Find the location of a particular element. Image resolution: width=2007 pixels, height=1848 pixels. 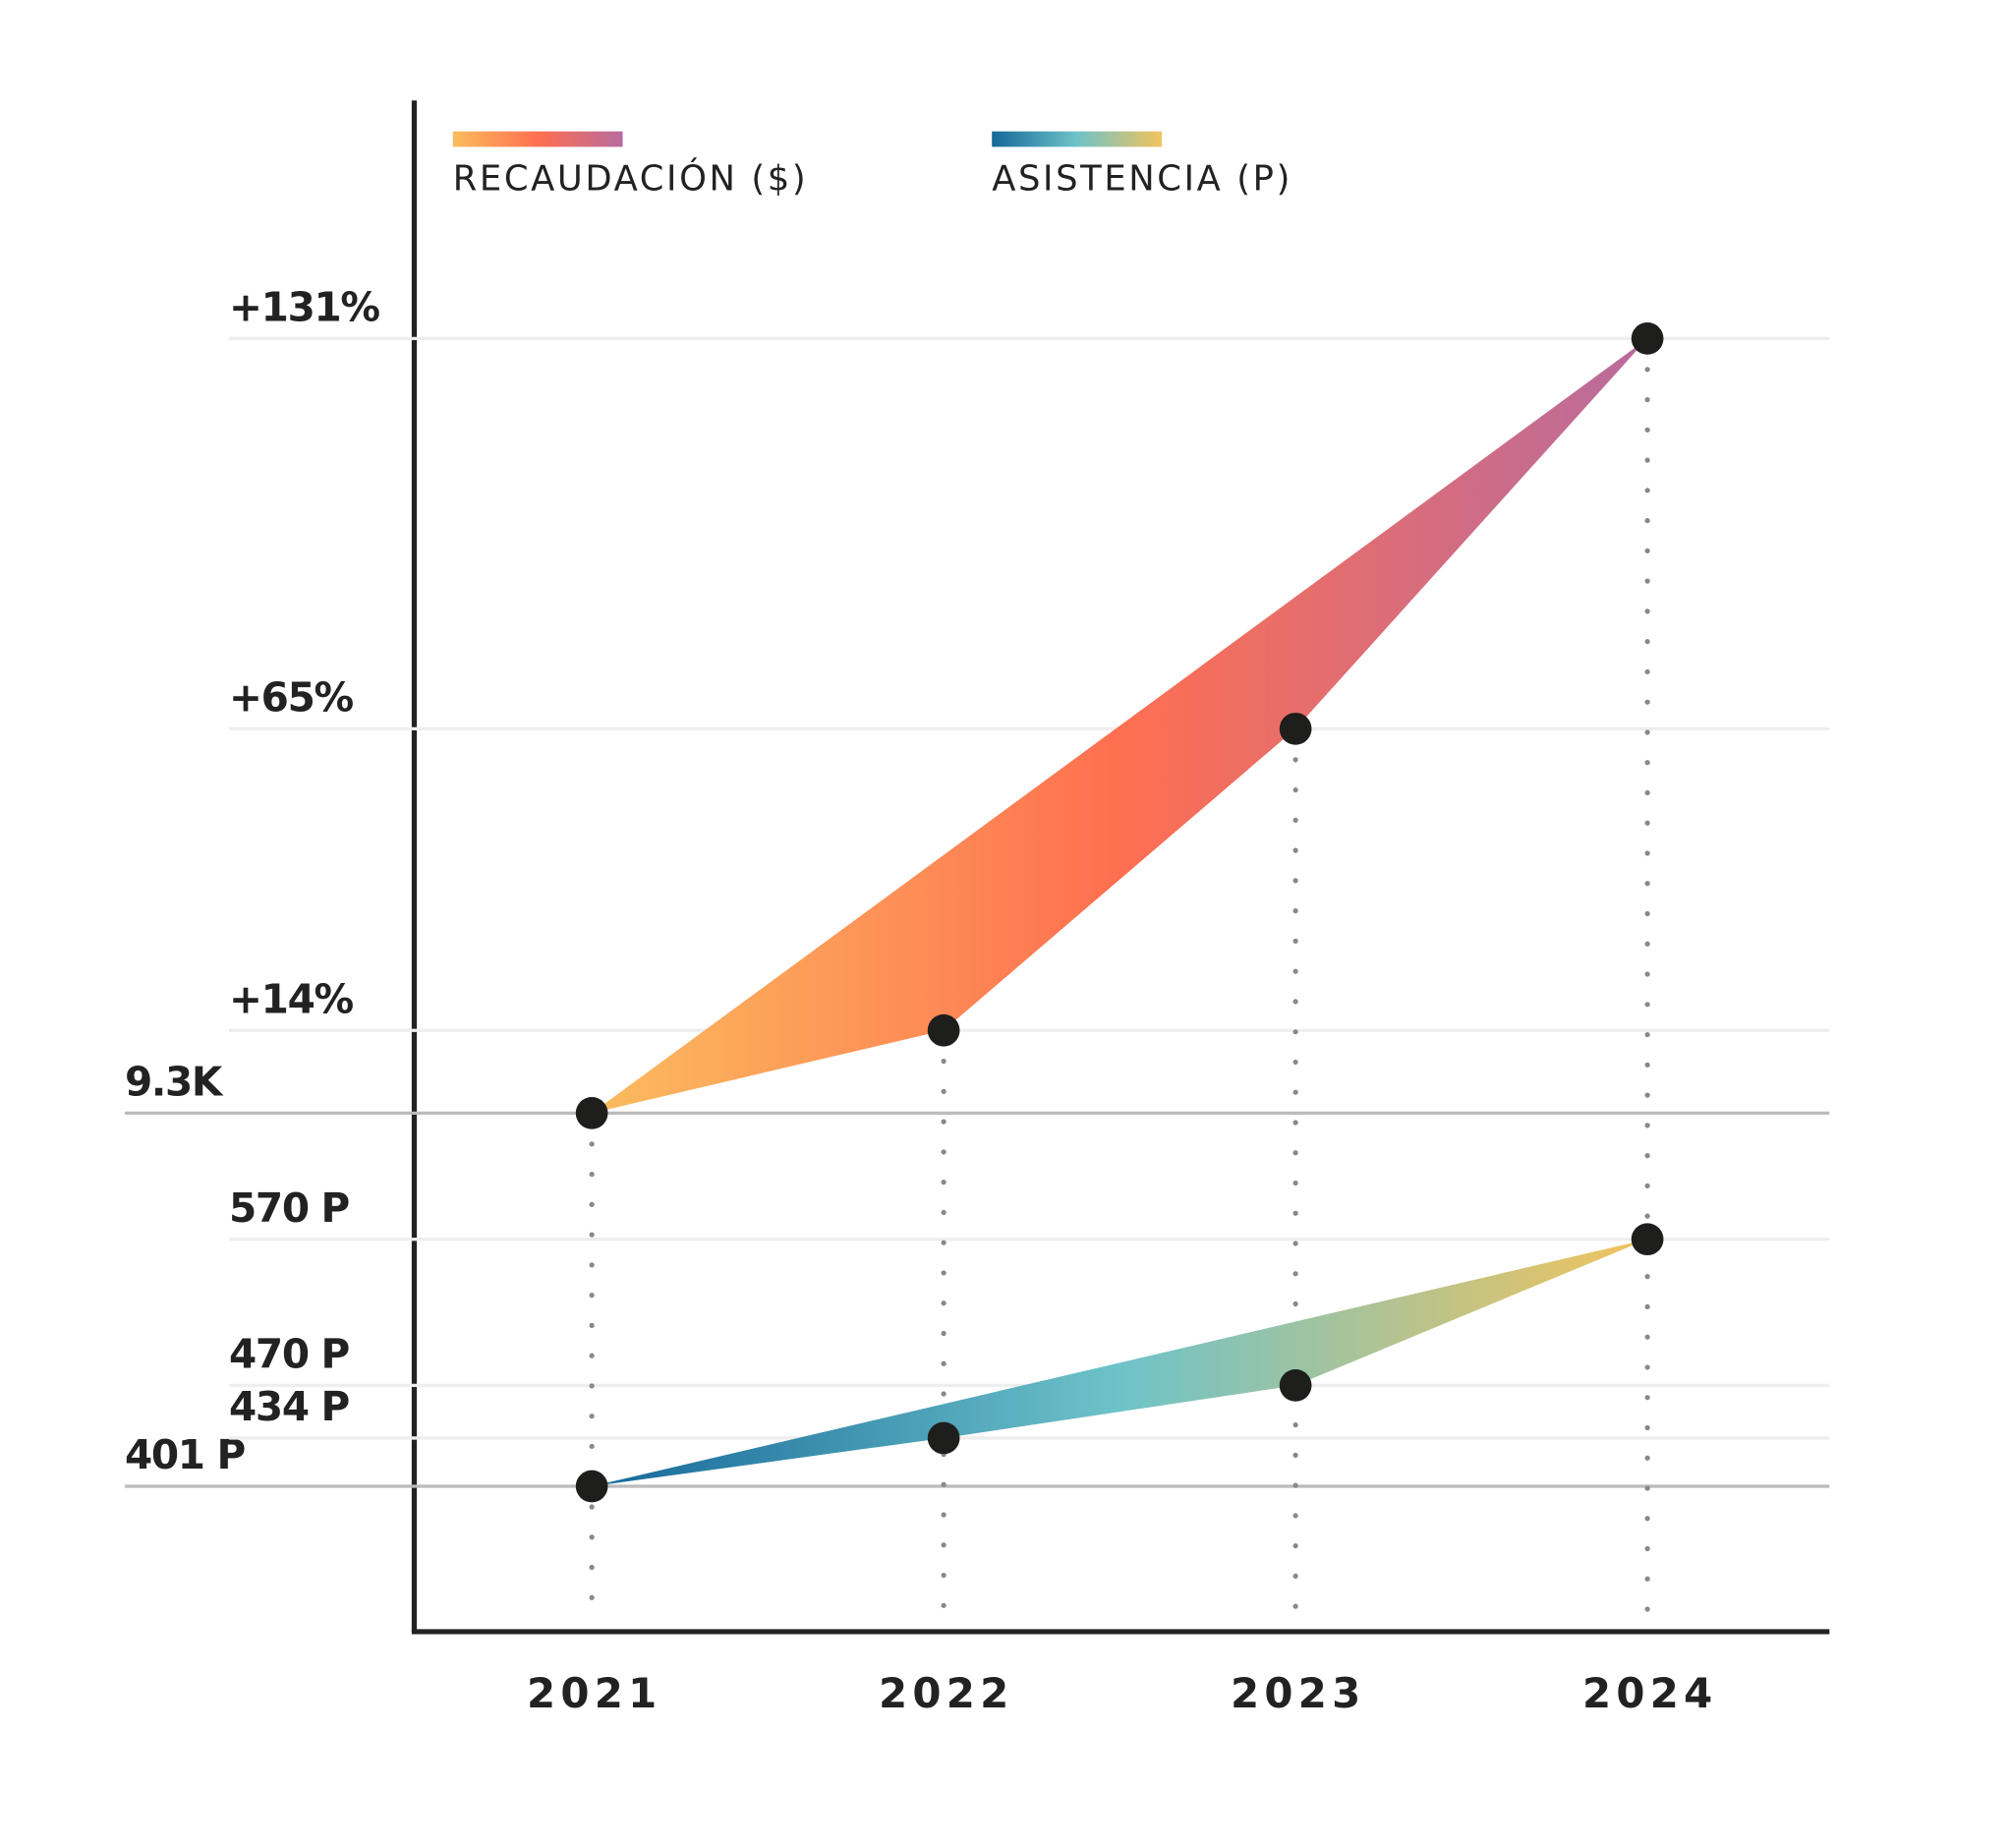

x-tick-label: 2024 is located at coordinates (1650, 1693).